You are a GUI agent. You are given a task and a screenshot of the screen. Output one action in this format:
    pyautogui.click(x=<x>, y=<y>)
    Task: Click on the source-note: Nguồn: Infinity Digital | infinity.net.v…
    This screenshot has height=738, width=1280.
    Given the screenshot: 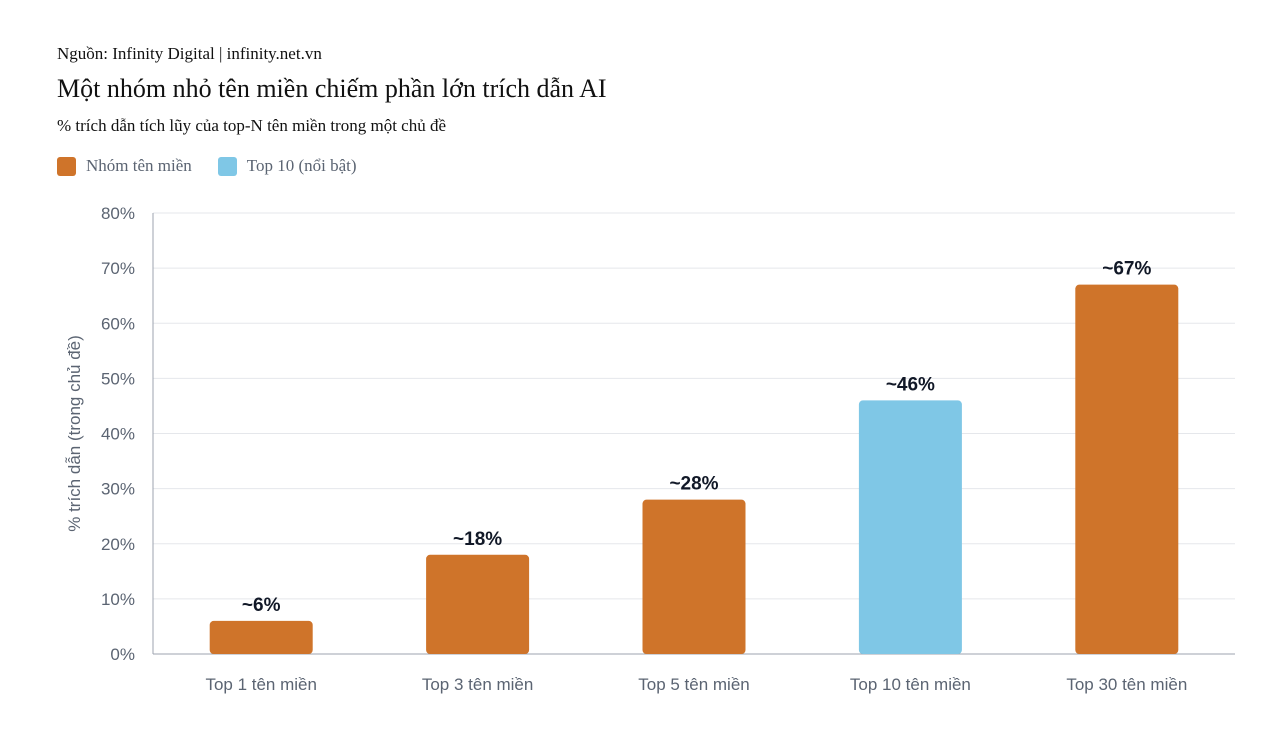 What is the action you would take?
    pyautogui.click(x=189, y=53)
    